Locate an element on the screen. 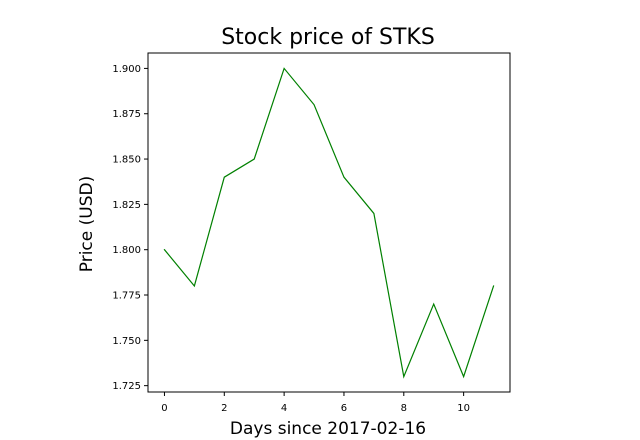  y-tick-label: 1.775 is located at coordinates (126, 296).